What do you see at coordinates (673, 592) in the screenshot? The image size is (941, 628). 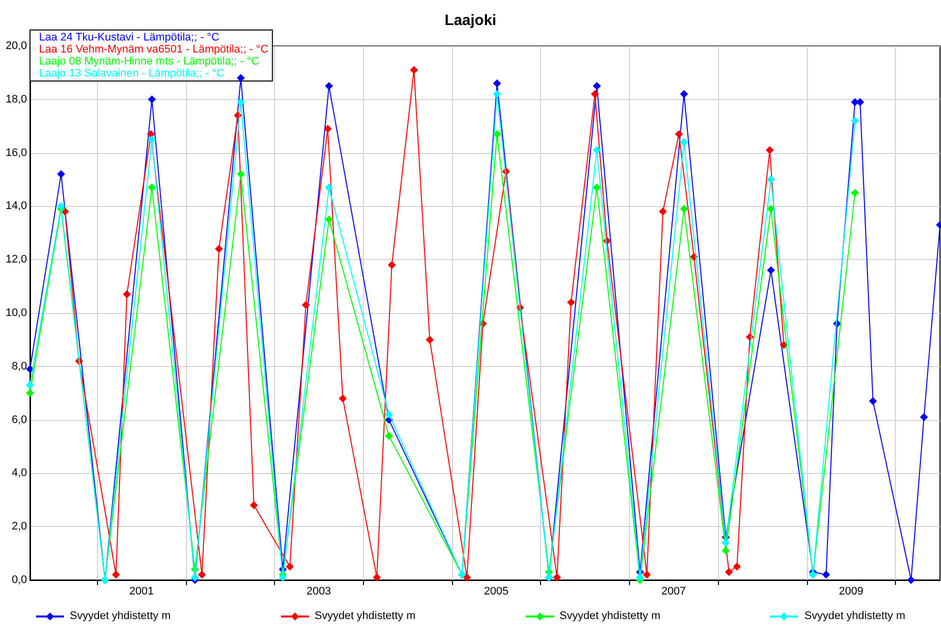 I see `x-tick-label: 2007` at bounding box center [673, 592].